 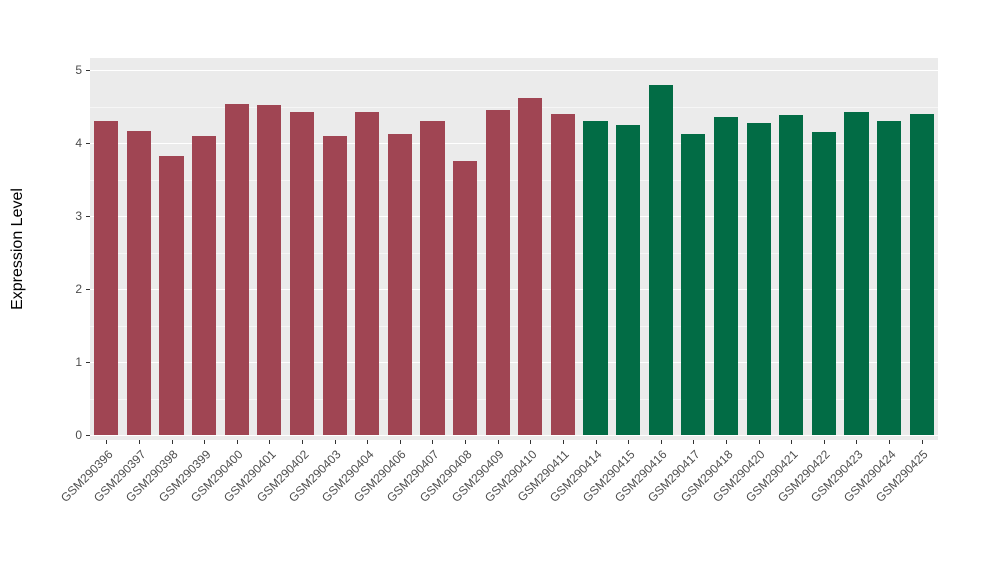 What do you see at coordinates (856, 273) in the screenshot?
I see `bar-GSM290423` at bounding box center [856, 273].